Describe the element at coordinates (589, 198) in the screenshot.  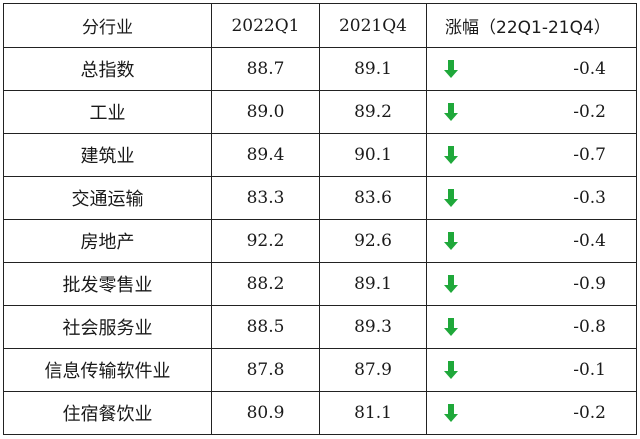
I see `change-value: -0.3` at that location.